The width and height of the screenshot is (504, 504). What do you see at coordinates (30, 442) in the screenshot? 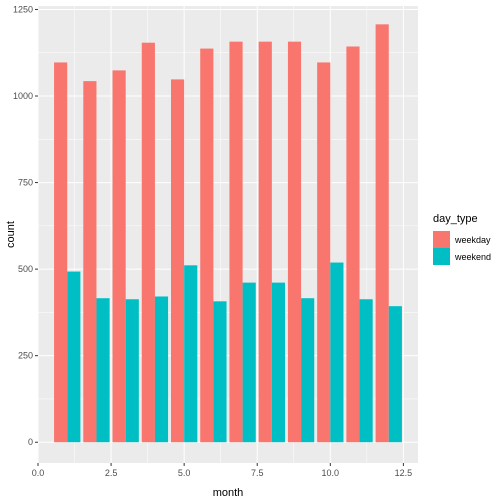
I see `y-tick-label: 0` at bounding box center [30, 442].